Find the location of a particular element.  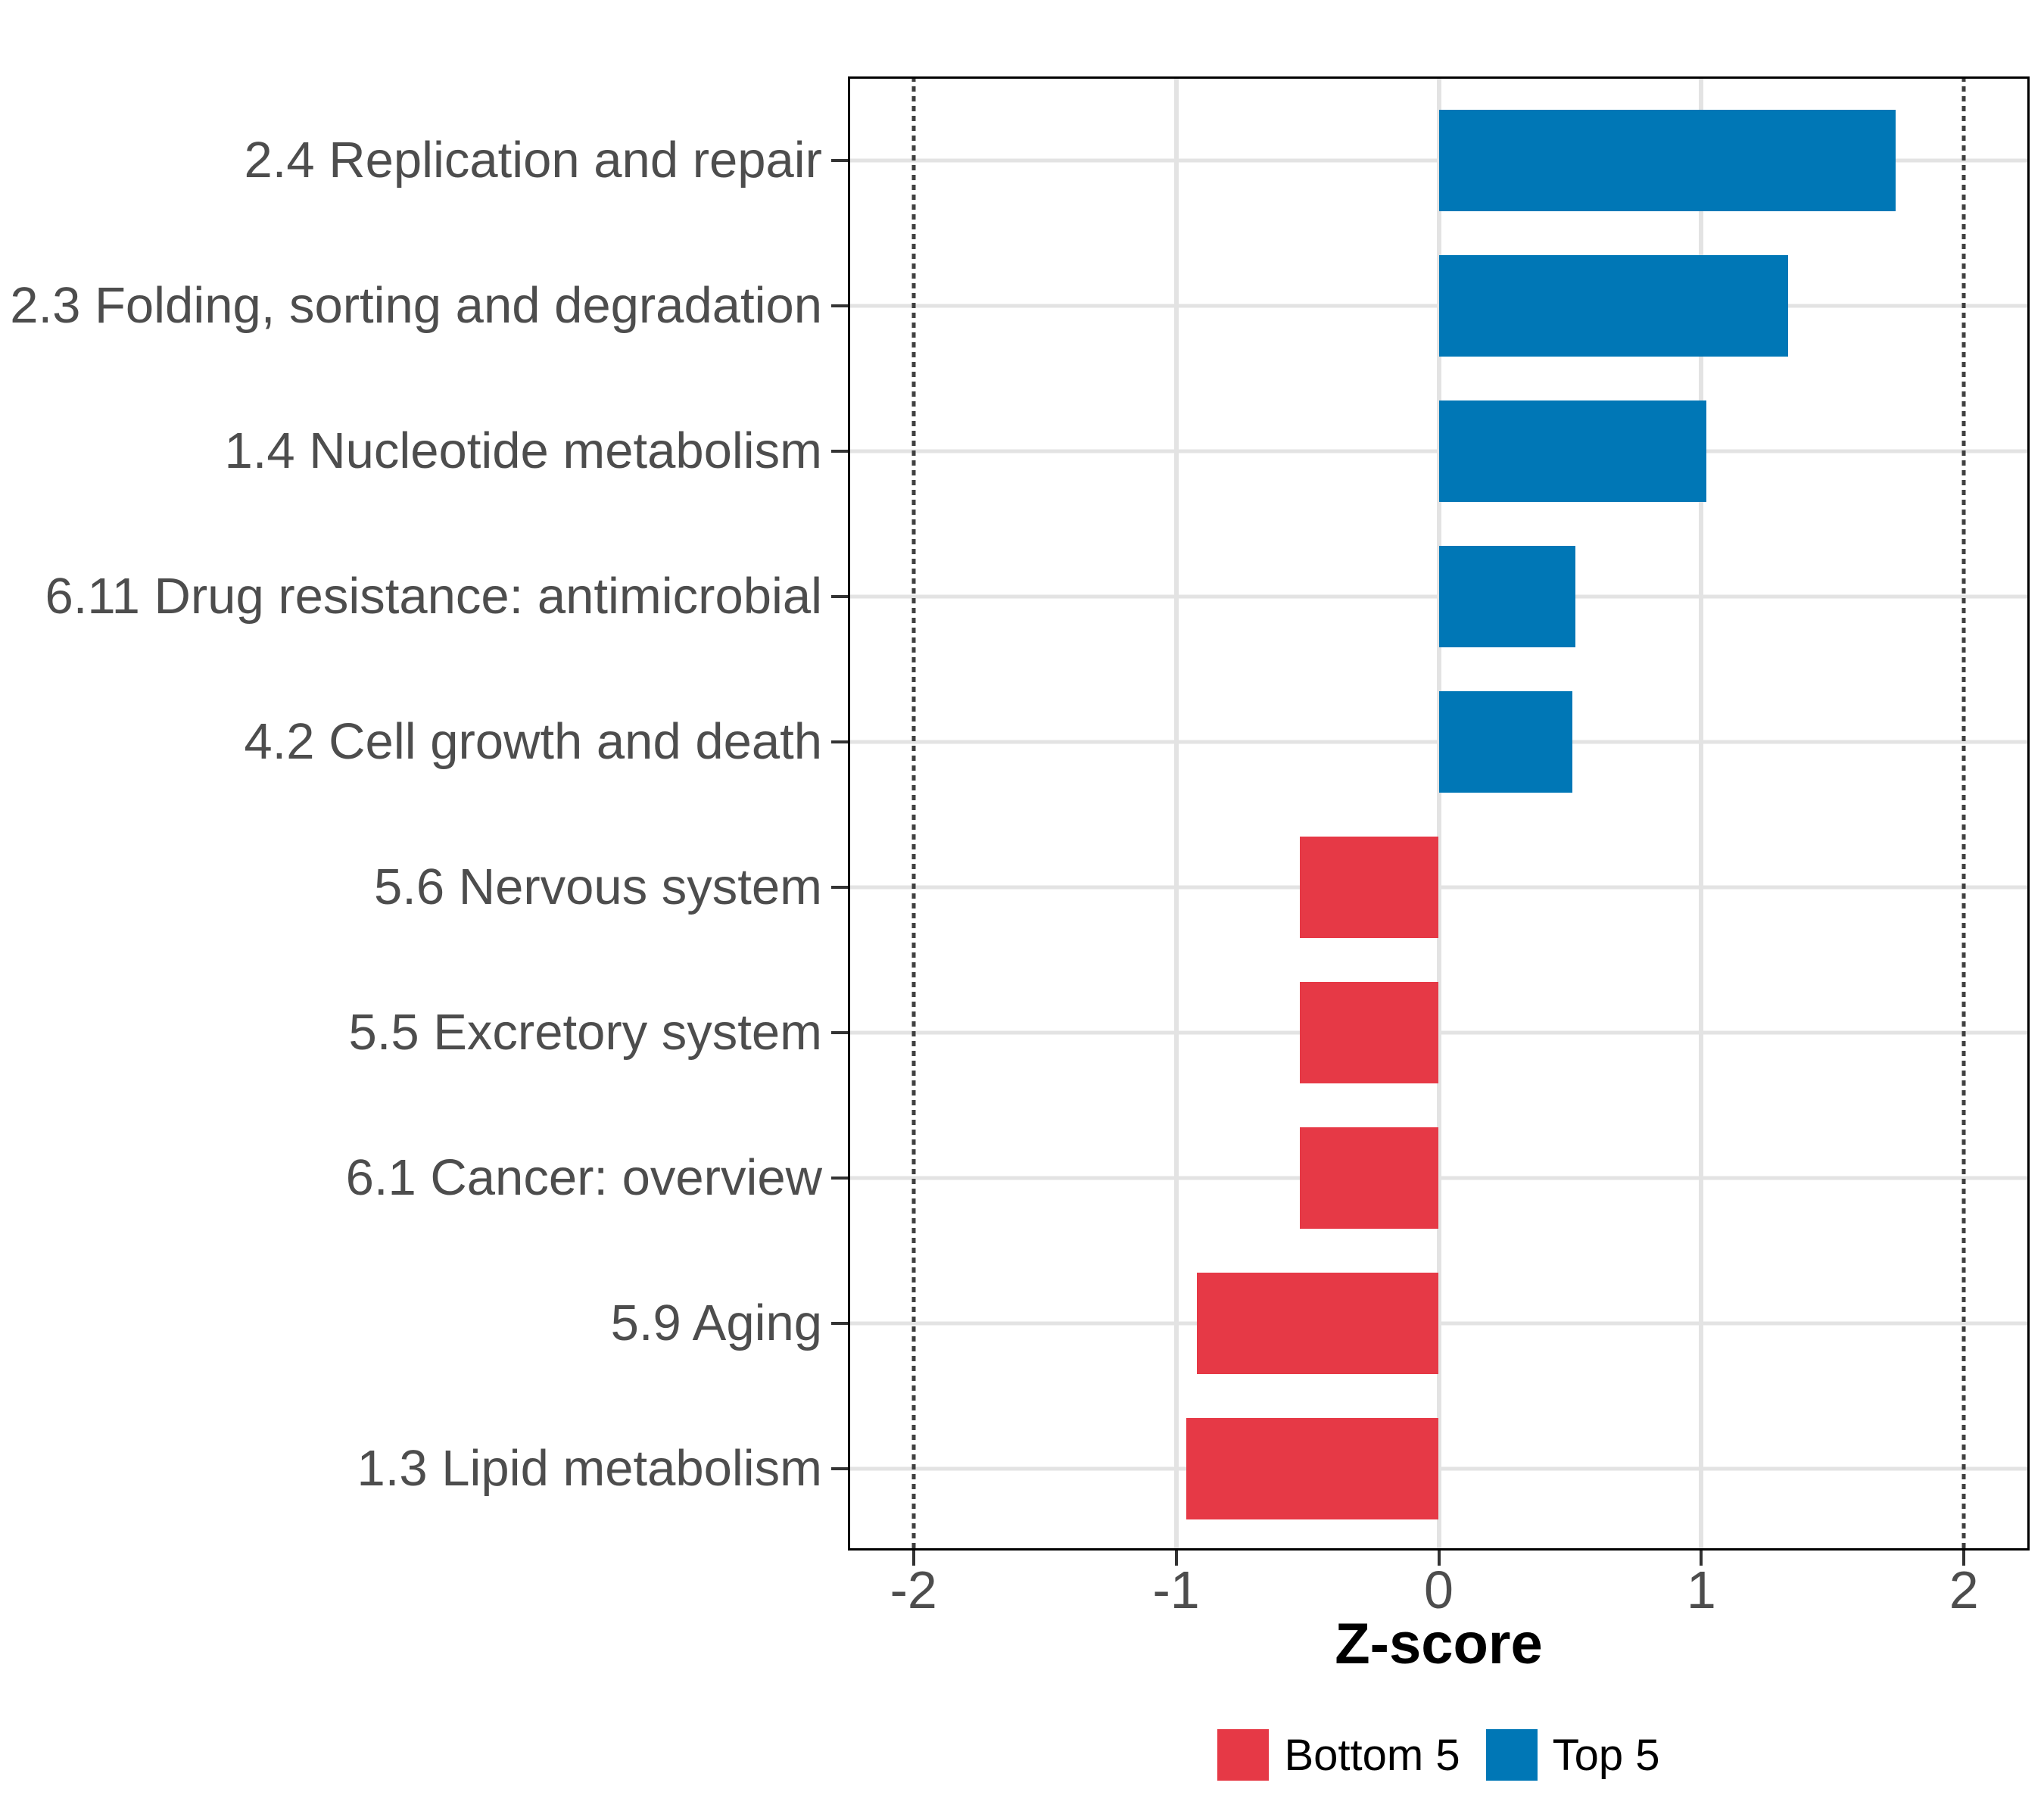

y-axis-label: 5.9 Aging is located at coordinates (716, 1322).